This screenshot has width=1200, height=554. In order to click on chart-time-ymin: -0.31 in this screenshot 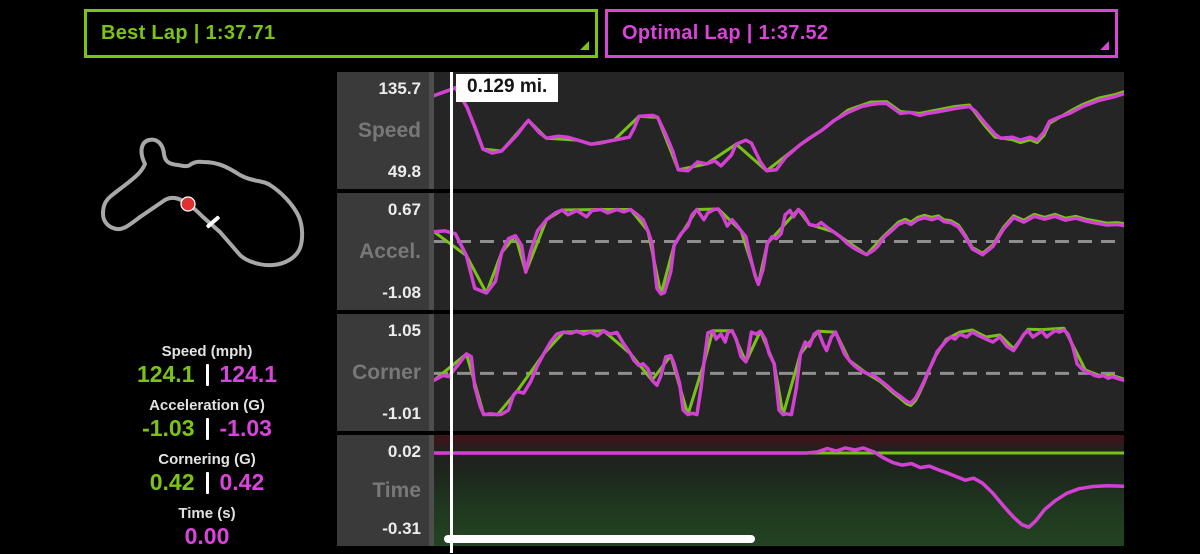, I will do `click(401, 528)`.